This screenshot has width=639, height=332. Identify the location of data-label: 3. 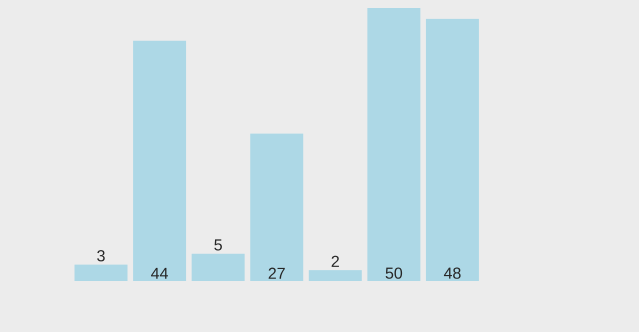
(101, 256).